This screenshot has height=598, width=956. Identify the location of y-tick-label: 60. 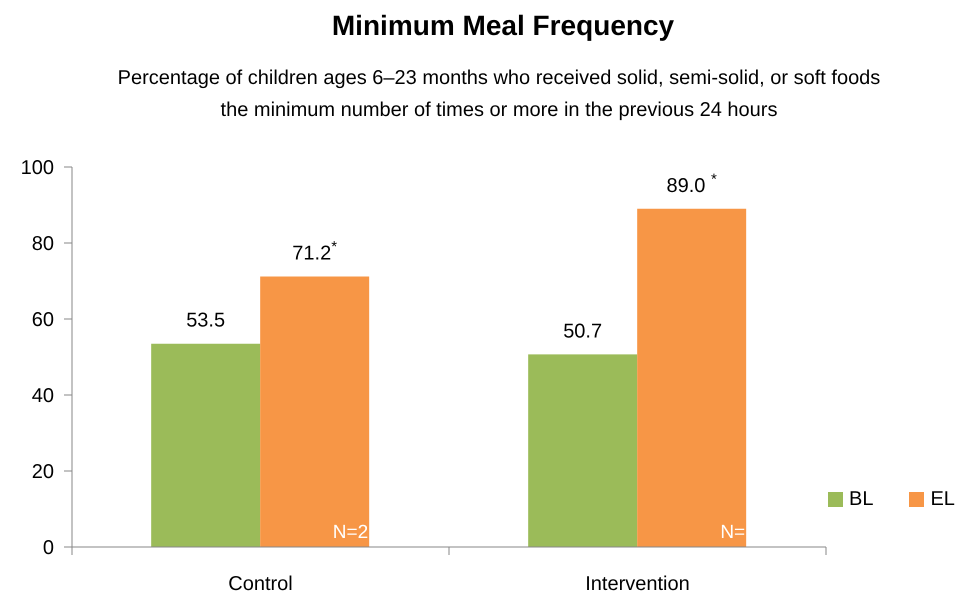
(43, 320).